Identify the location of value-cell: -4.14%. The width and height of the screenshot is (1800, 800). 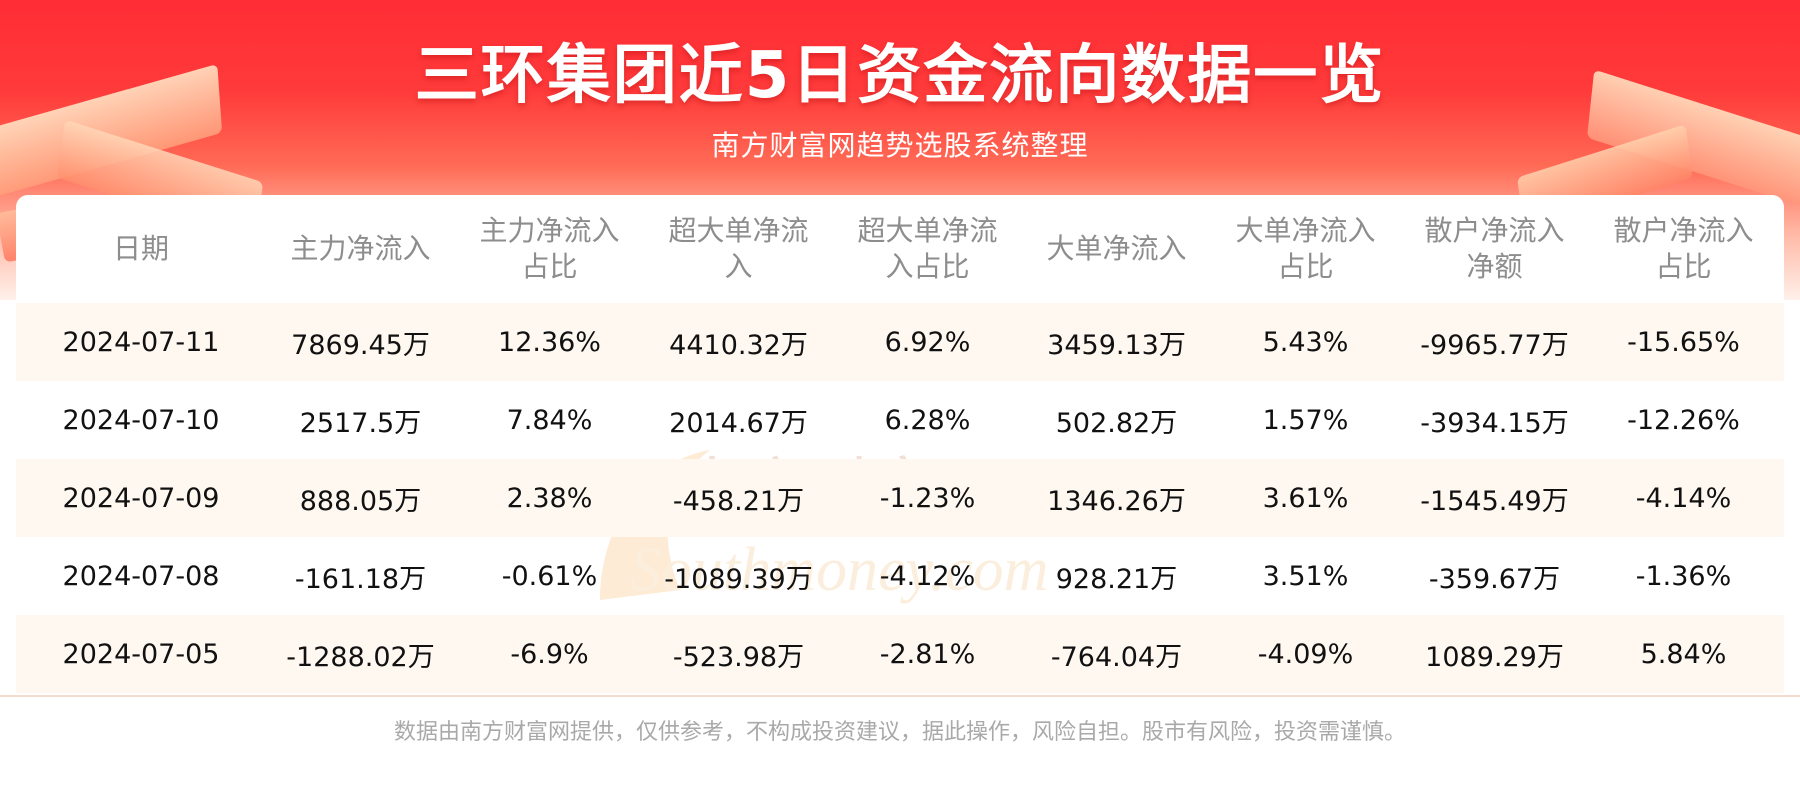
(1683, 498).